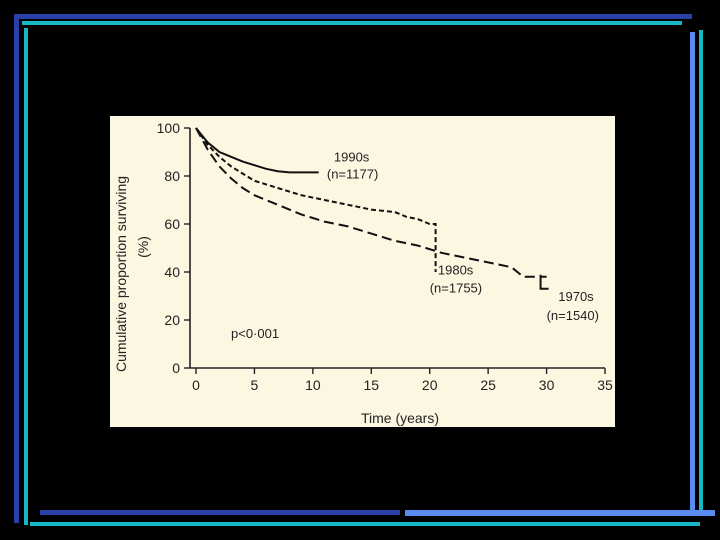 This screenshot has height=540, width=720. What do you see at coordinates (172, 272) in the screenshot?
I see `y-tick-label: 40` at bounding box center [172, 272].